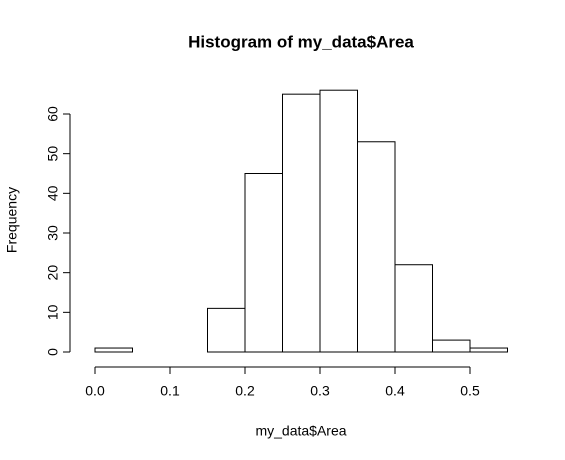 The width and height of the screenshot is (565, 460). I want to click on y-tick-label: 50, so click(53, 154).